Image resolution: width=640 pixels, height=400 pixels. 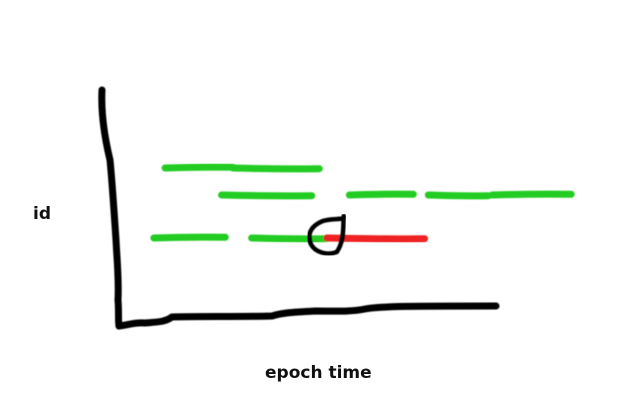 I want to click on y-axis-label: id, so click(x=42, y=214).